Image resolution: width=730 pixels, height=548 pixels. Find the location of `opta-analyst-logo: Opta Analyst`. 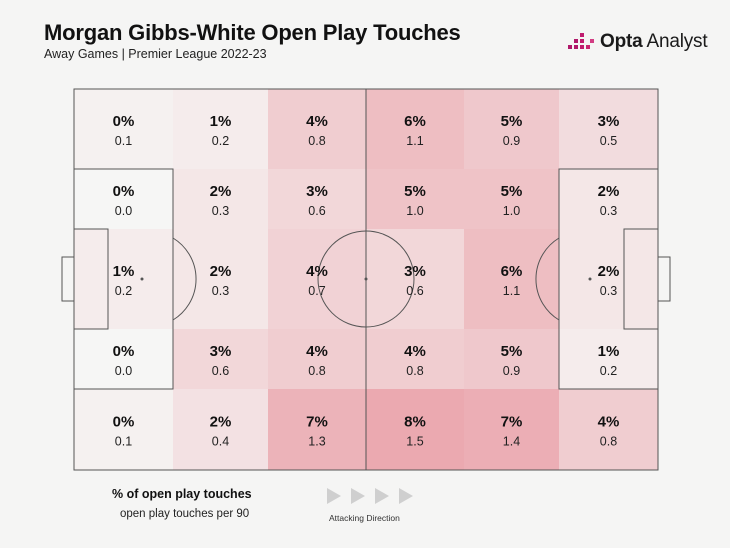

opta-analyst-logo: Opta Analyst is located at coordinates (638, 42).